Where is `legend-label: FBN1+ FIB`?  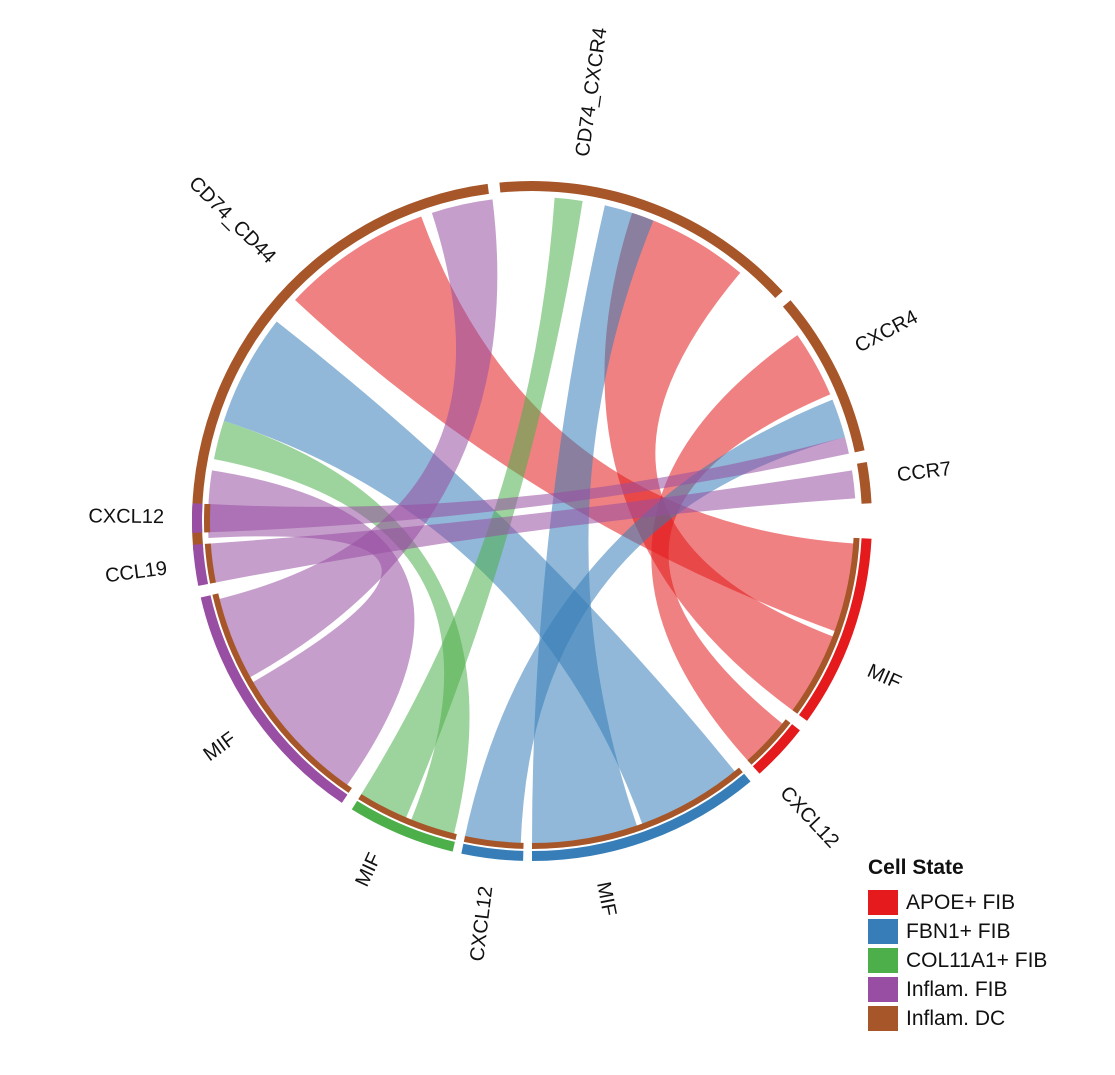 legend-label: FBN1+ FIB is located at coordinates (958, 931).